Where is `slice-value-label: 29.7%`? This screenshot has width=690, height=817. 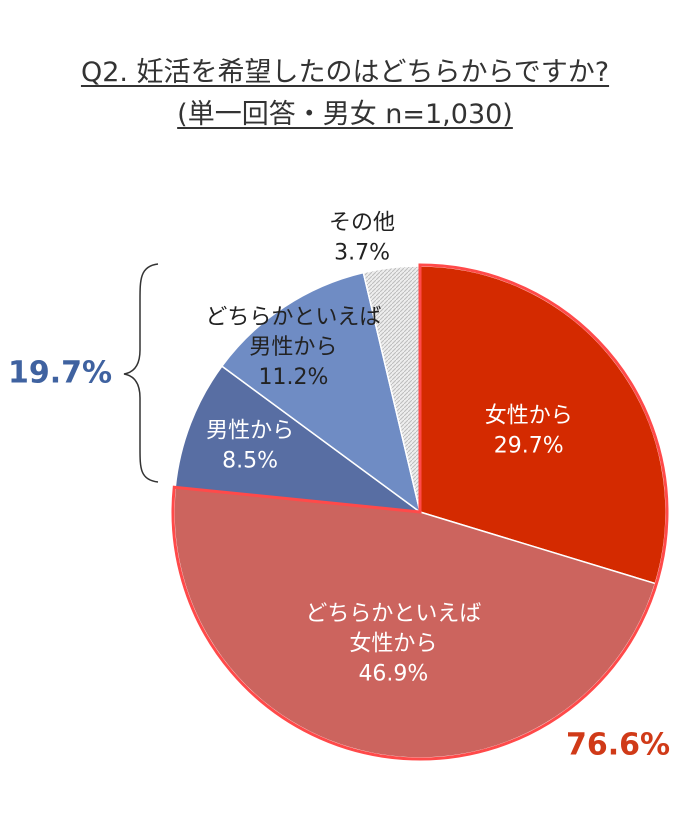 slice-value-label: 29.7% is located at coordinates (529, 445).